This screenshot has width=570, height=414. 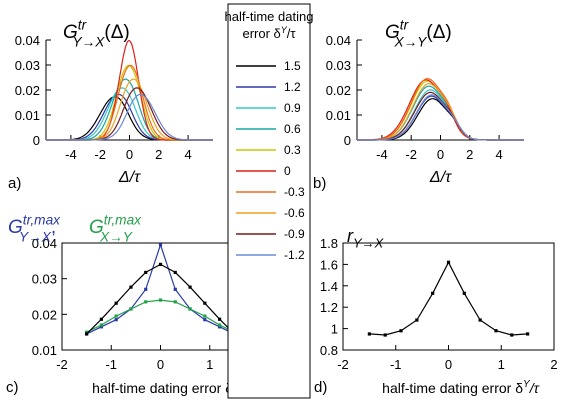 I want to click on legend-entry-label: -0.3, so click(x=294, y=192).